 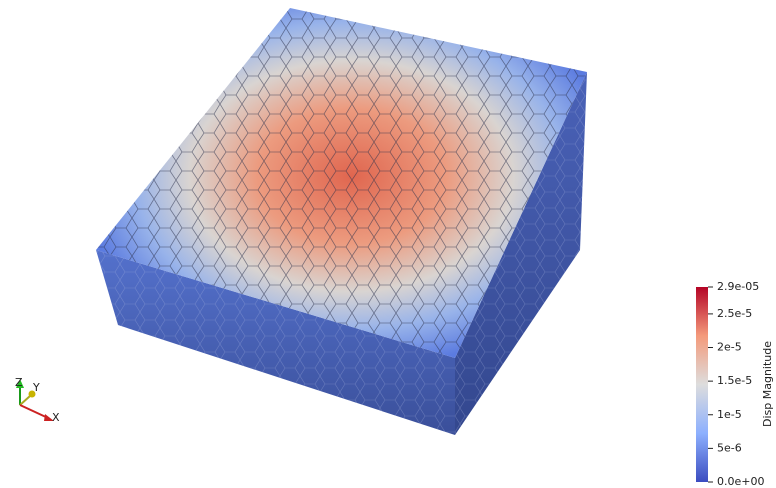 What do you see at coordinates (734, 380) in the screenshot?
I see `tick-label: 1.5e-5` at bounding box center [734, 380].